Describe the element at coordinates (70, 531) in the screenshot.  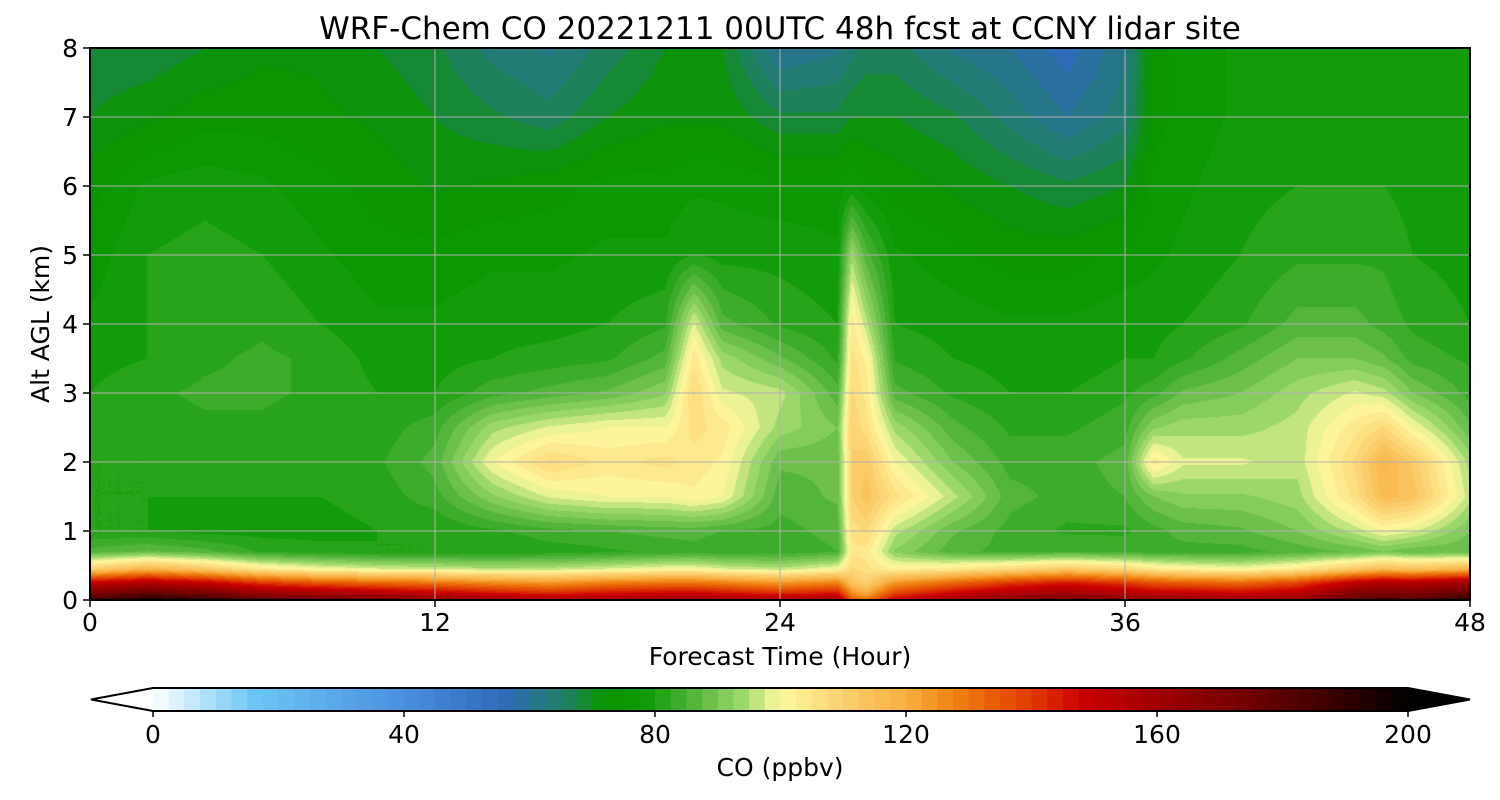
I see `y-tick-label-1: 1` at that location.